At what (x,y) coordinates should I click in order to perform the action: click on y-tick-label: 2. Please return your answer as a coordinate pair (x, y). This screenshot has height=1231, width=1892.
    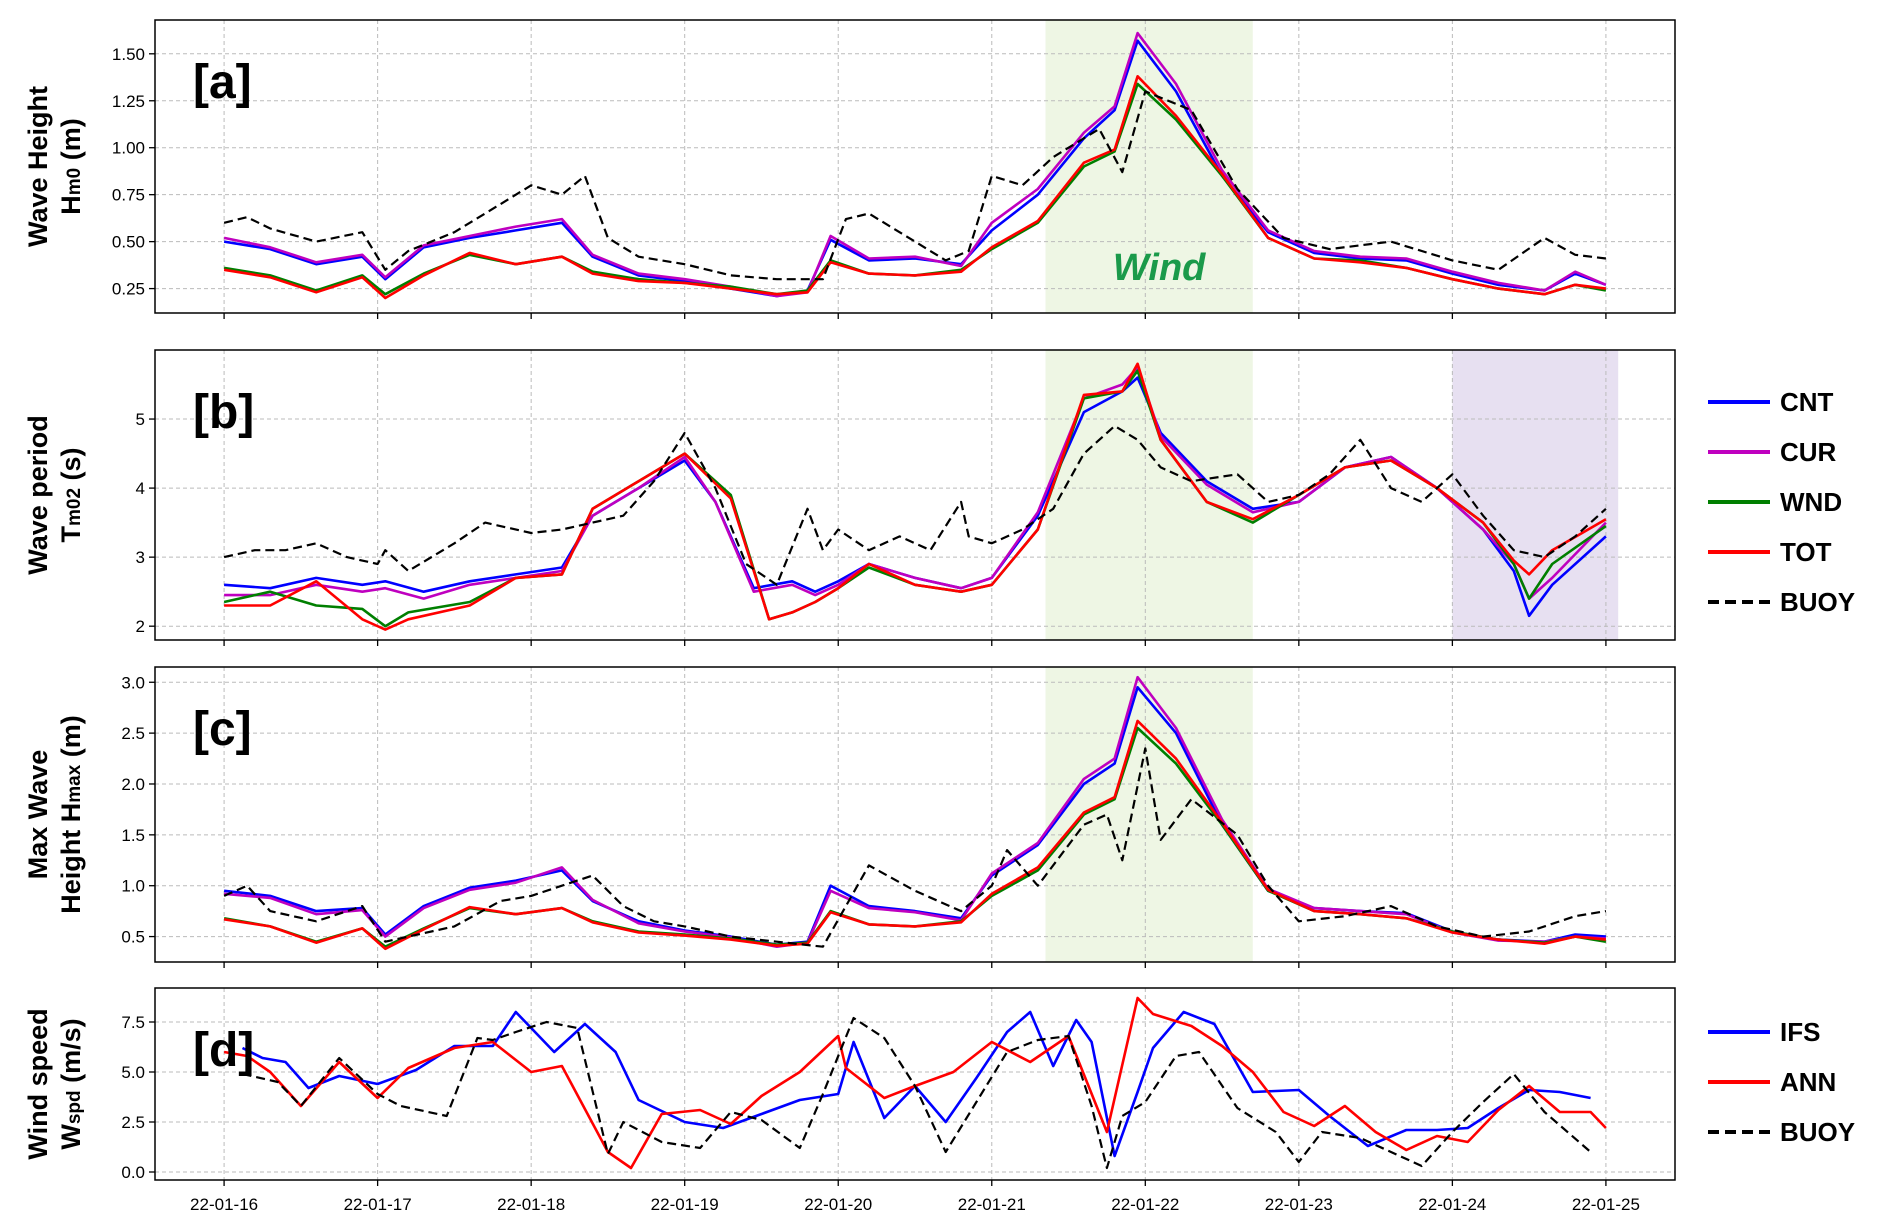
    Looking at the image, I should click on (140, 626).